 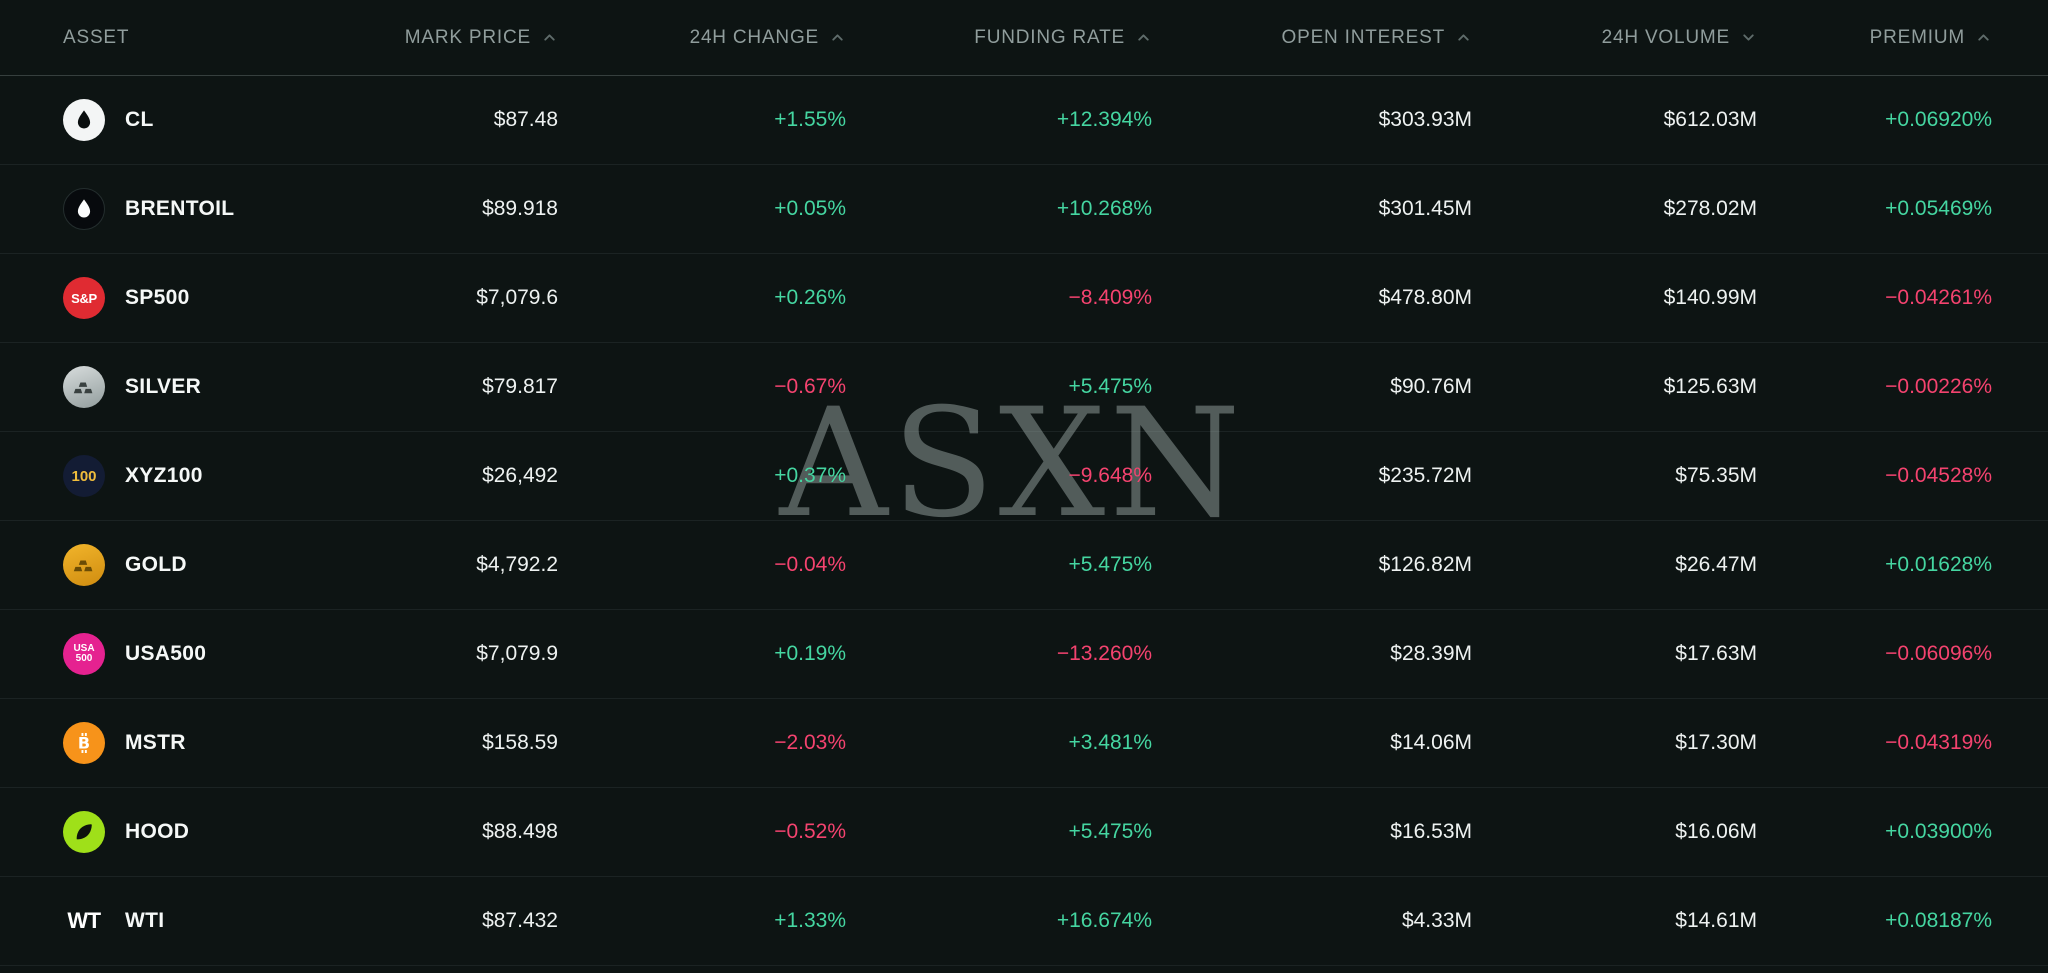 I want to click on asset-name: WTI, so click(x=145, y=920).